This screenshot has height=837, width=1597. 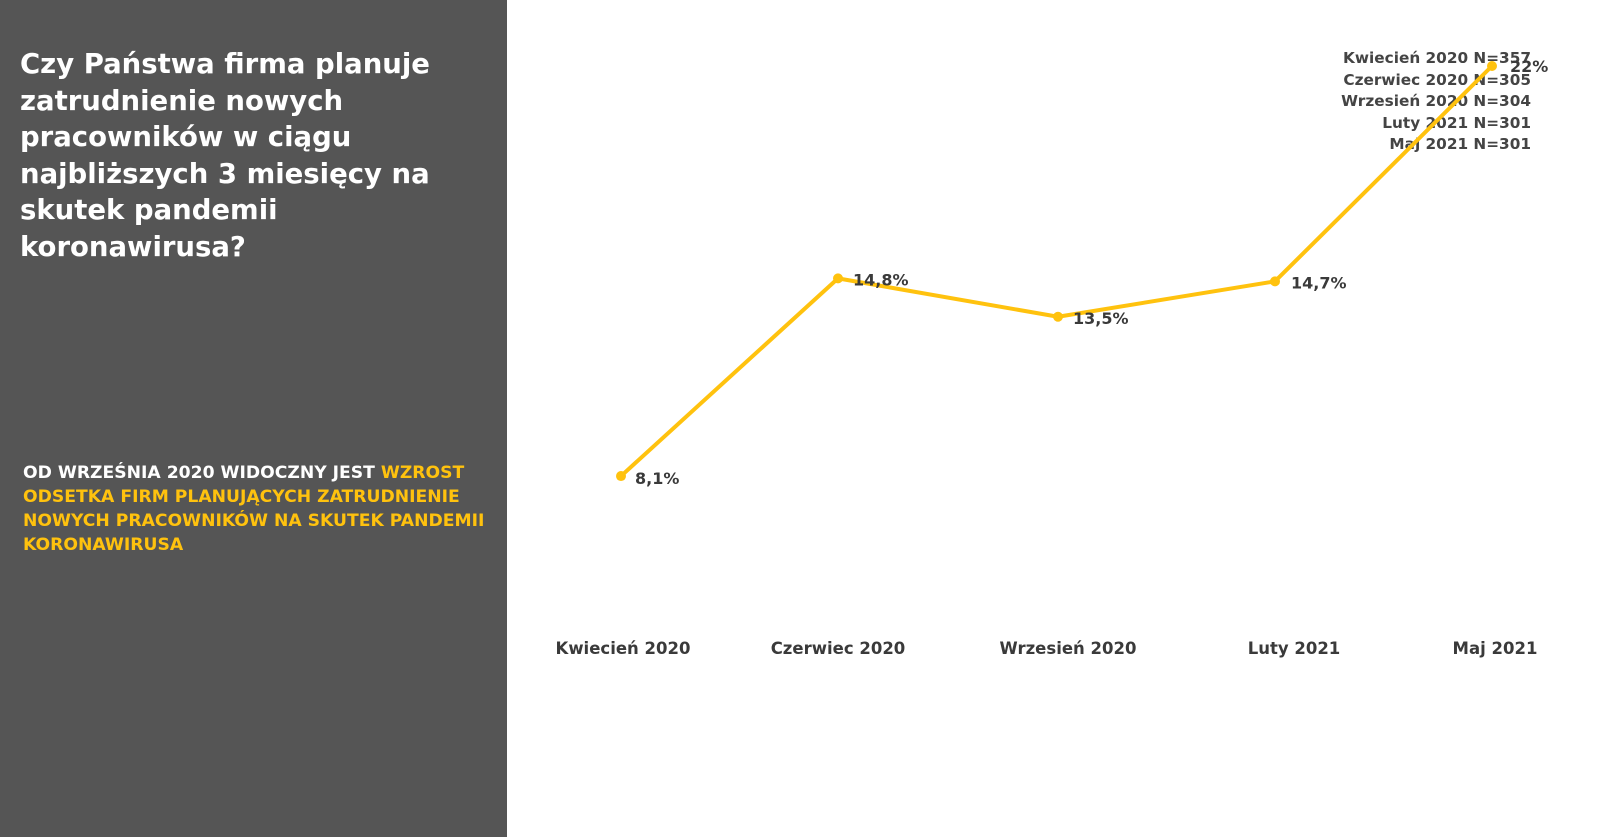 What do you see at coordinates (1294, 648) in the screenshot?
I see `x-tick-label: Luty 2021` at bounding box center [1294, 648].